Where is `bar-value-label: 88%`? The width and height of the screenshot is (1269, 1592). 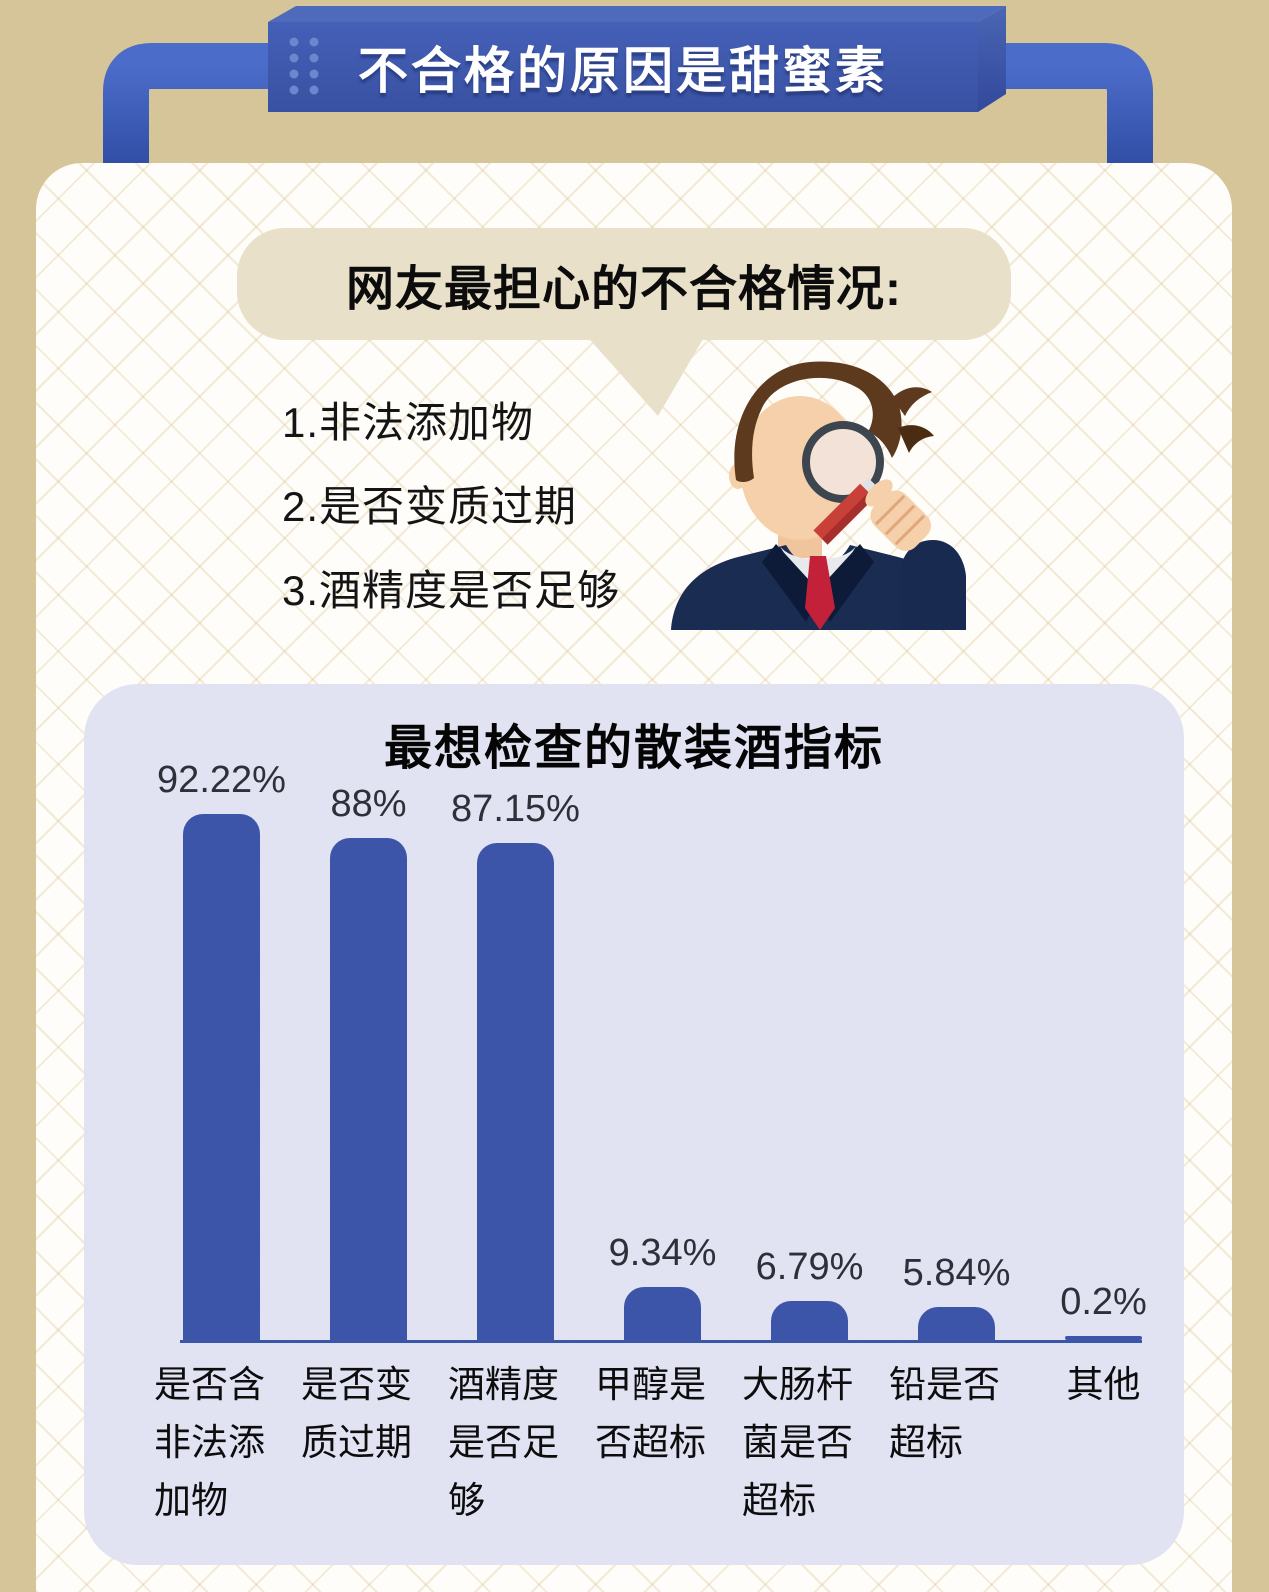 bar-value-label: 88% is located at coordinates (368, 804).